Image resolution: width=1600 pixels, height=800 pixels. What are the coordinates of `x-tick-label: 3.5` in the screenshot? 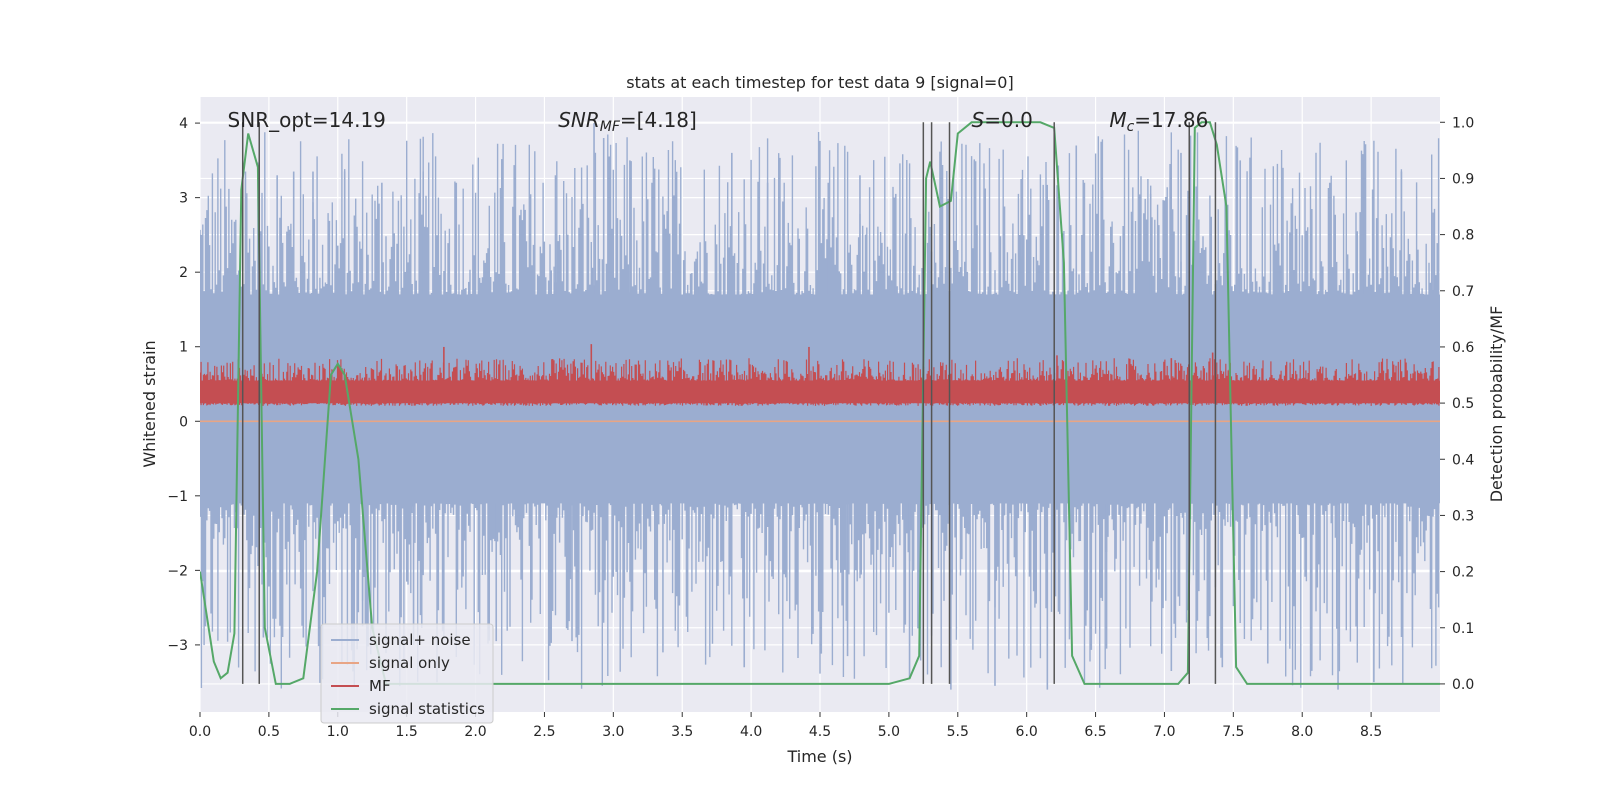 It's located at (682, 732).